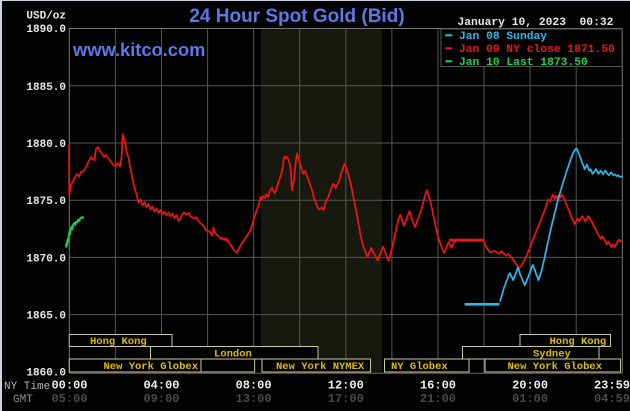  Describe the element at coordinates (419, 367) in the screenshot. I see `svg-text: NY Globex` at that location.